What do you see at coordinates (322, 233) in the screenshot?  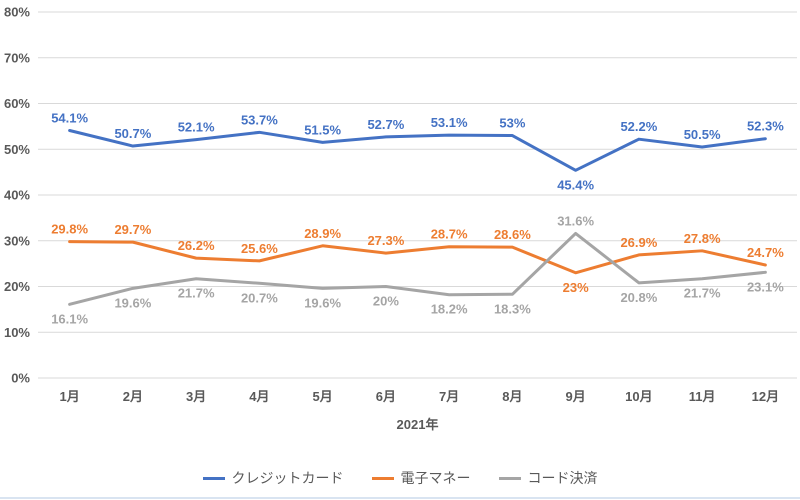 I see `data-label: 28.9%` at bounding box center [322, 233].